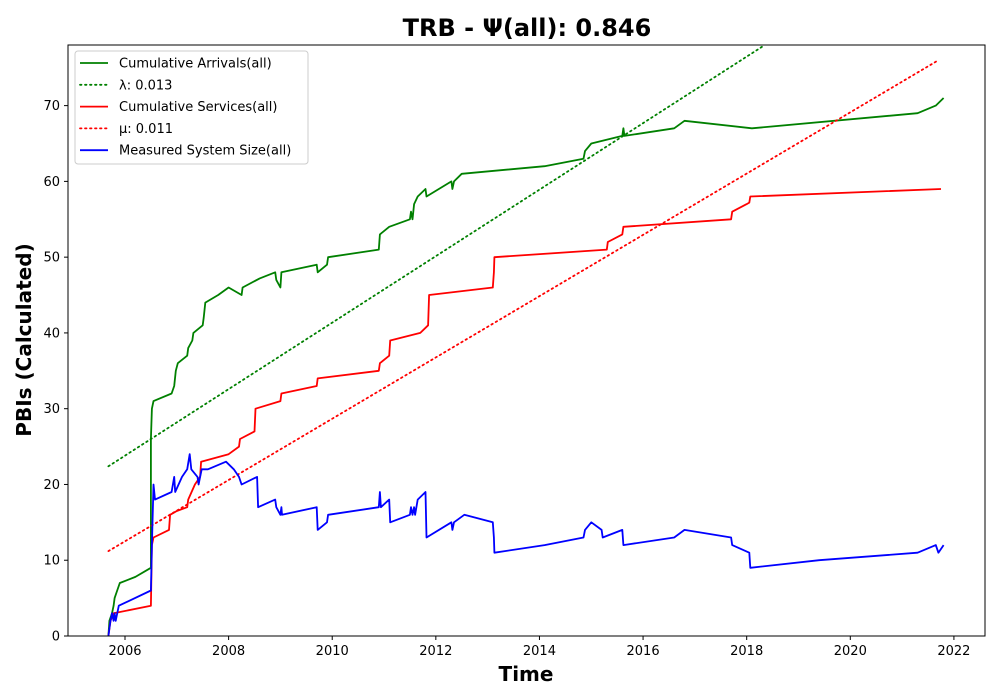 The width and height of the screenshot is (1000, 700). What do you see at coordinates (435, 651) in the screenshot?
I see `x-tick-label: 2012` at bounding box center [435, 651].